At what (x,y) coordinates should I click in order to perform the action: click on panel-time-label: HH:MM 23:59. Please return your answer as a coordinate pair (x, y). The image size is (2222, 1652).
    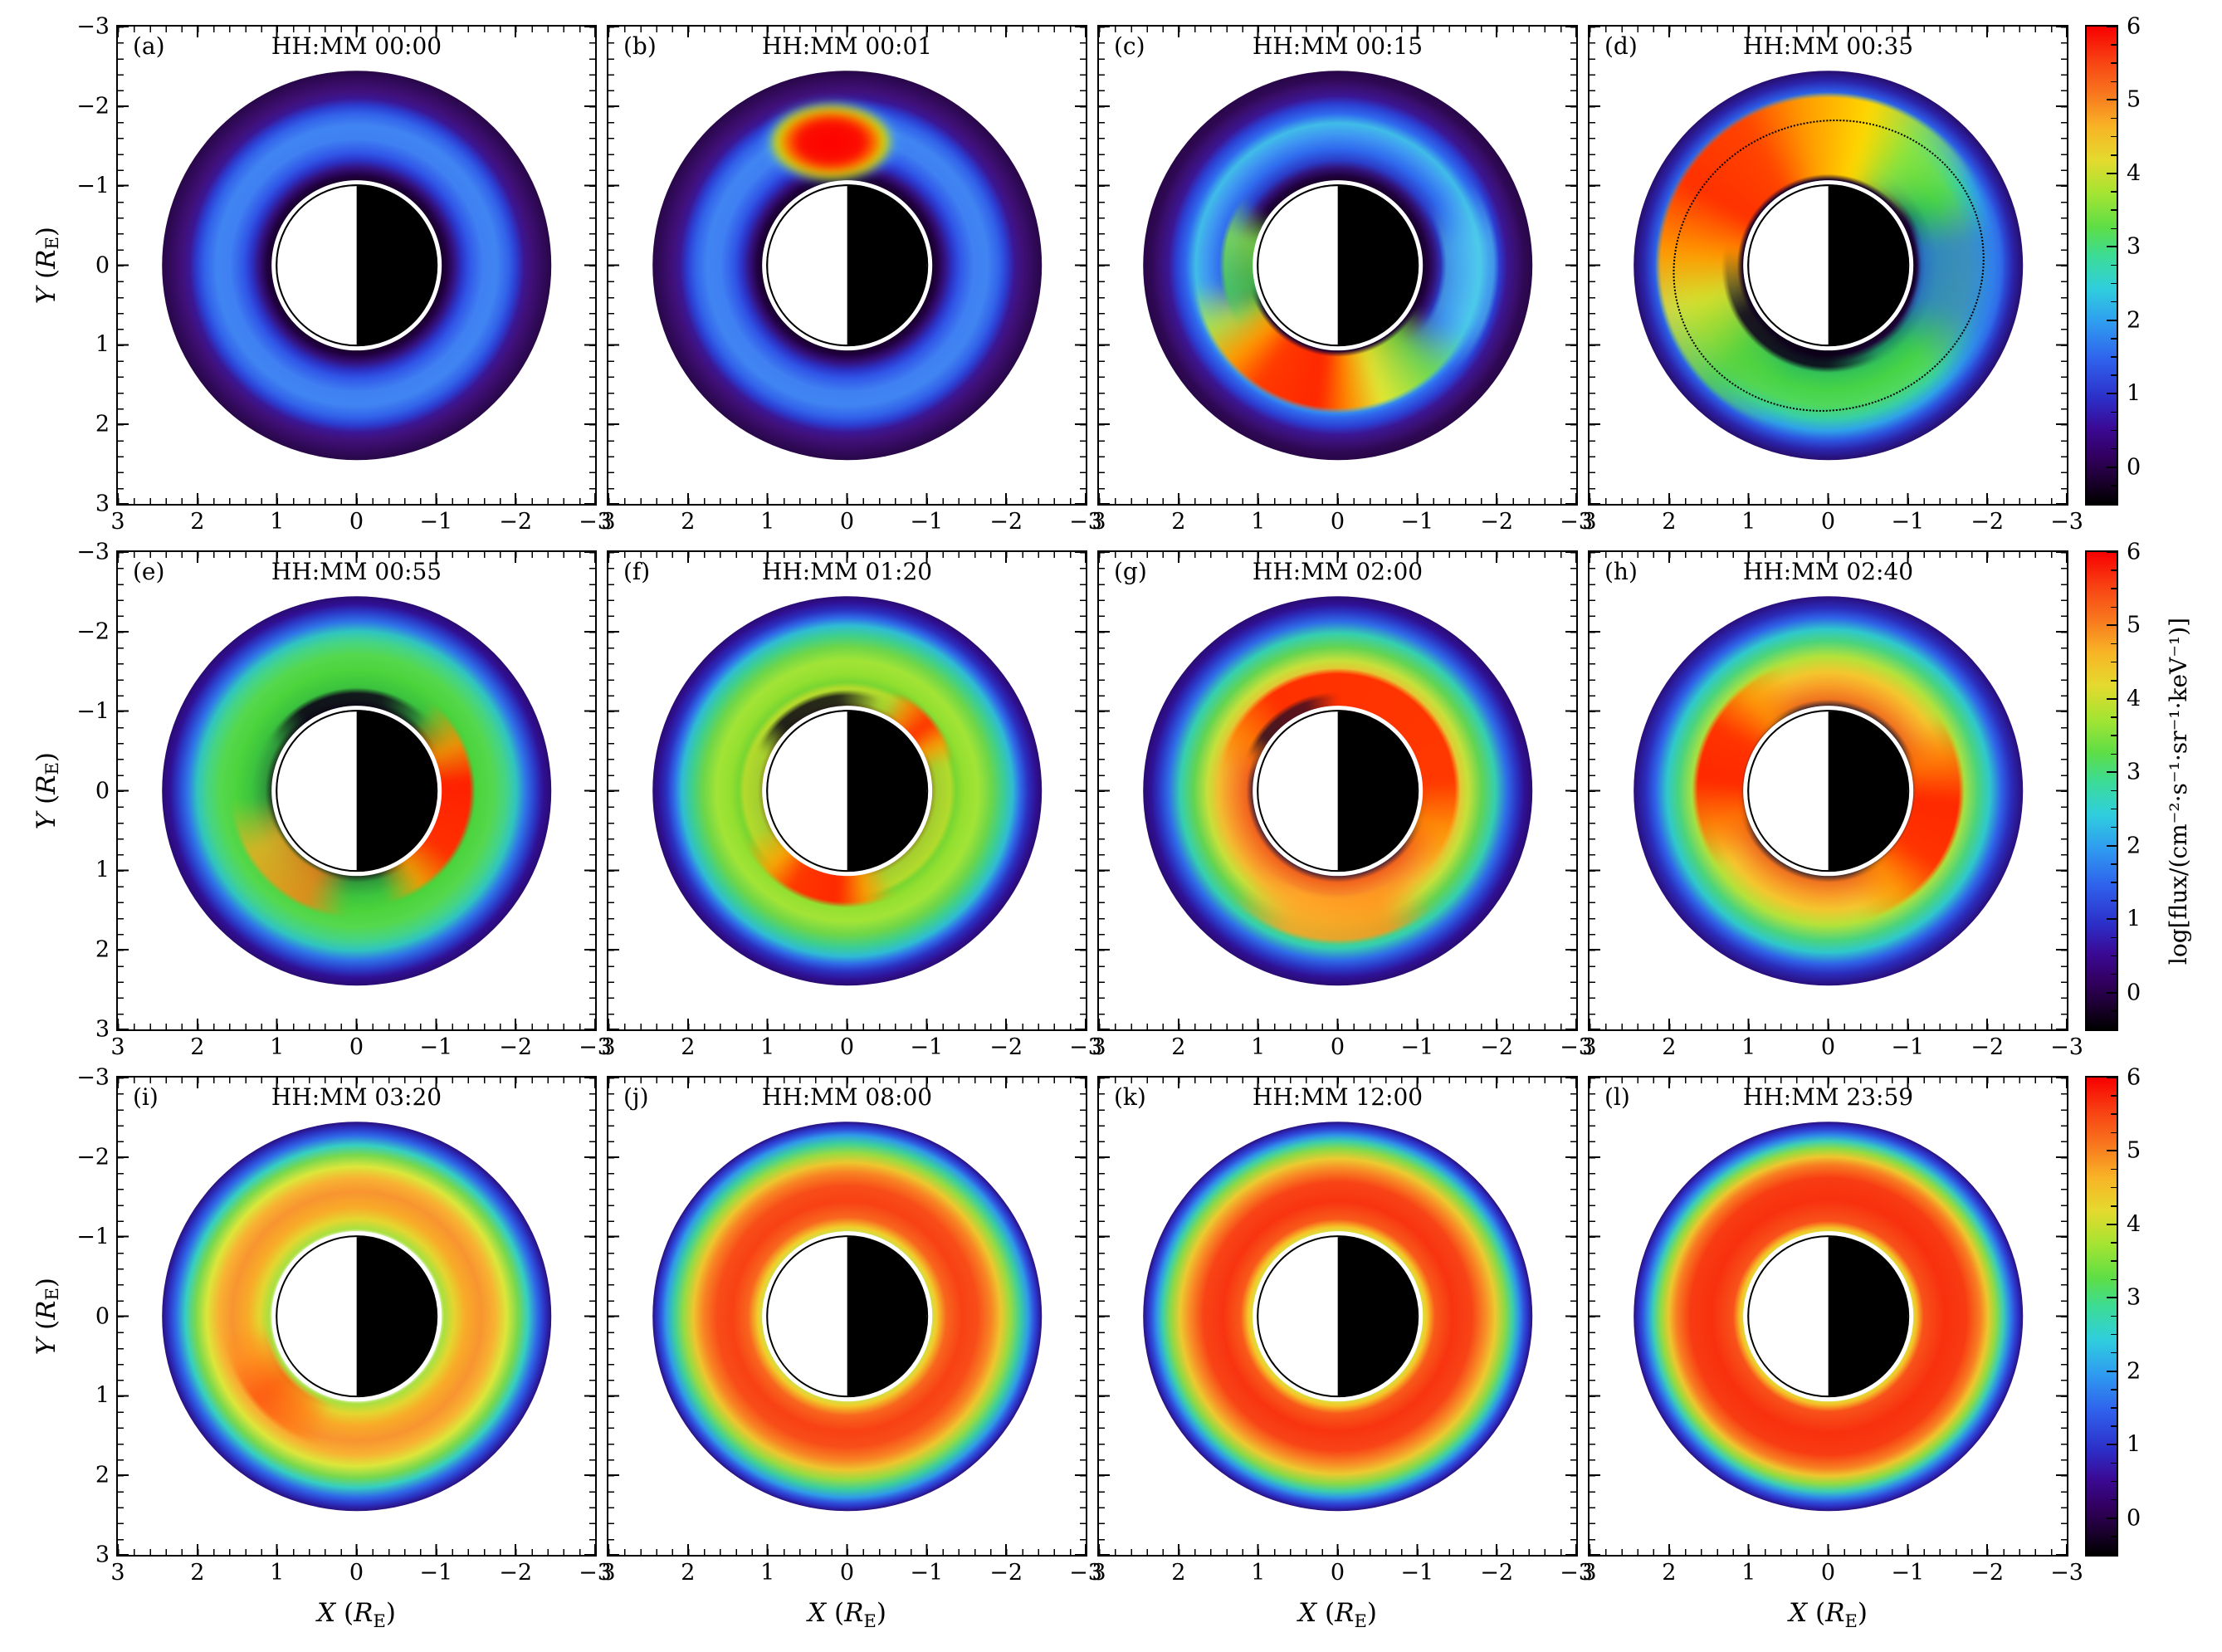
    Looking at the image, I should click on (1828, 1097).